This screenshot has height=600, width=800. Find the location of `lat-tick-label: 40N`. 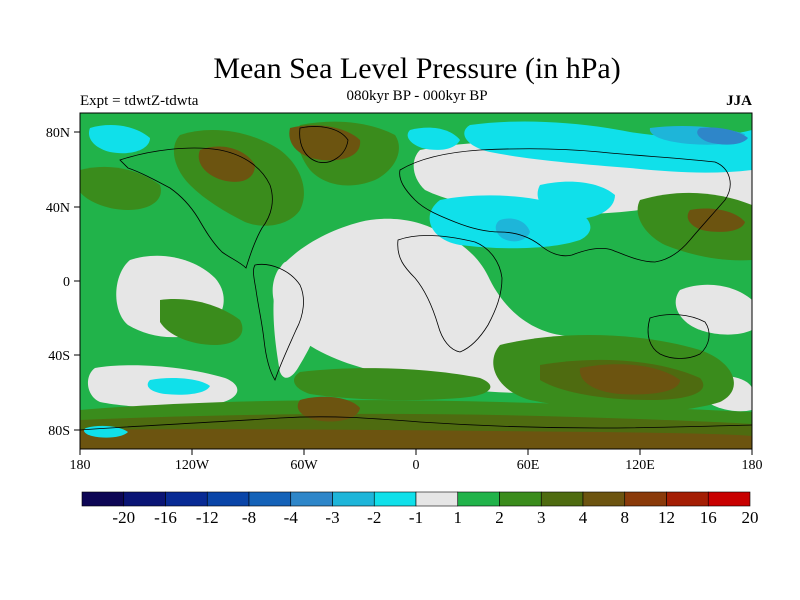

lat-tick-label: 40N is located at coordinates (58, 208).